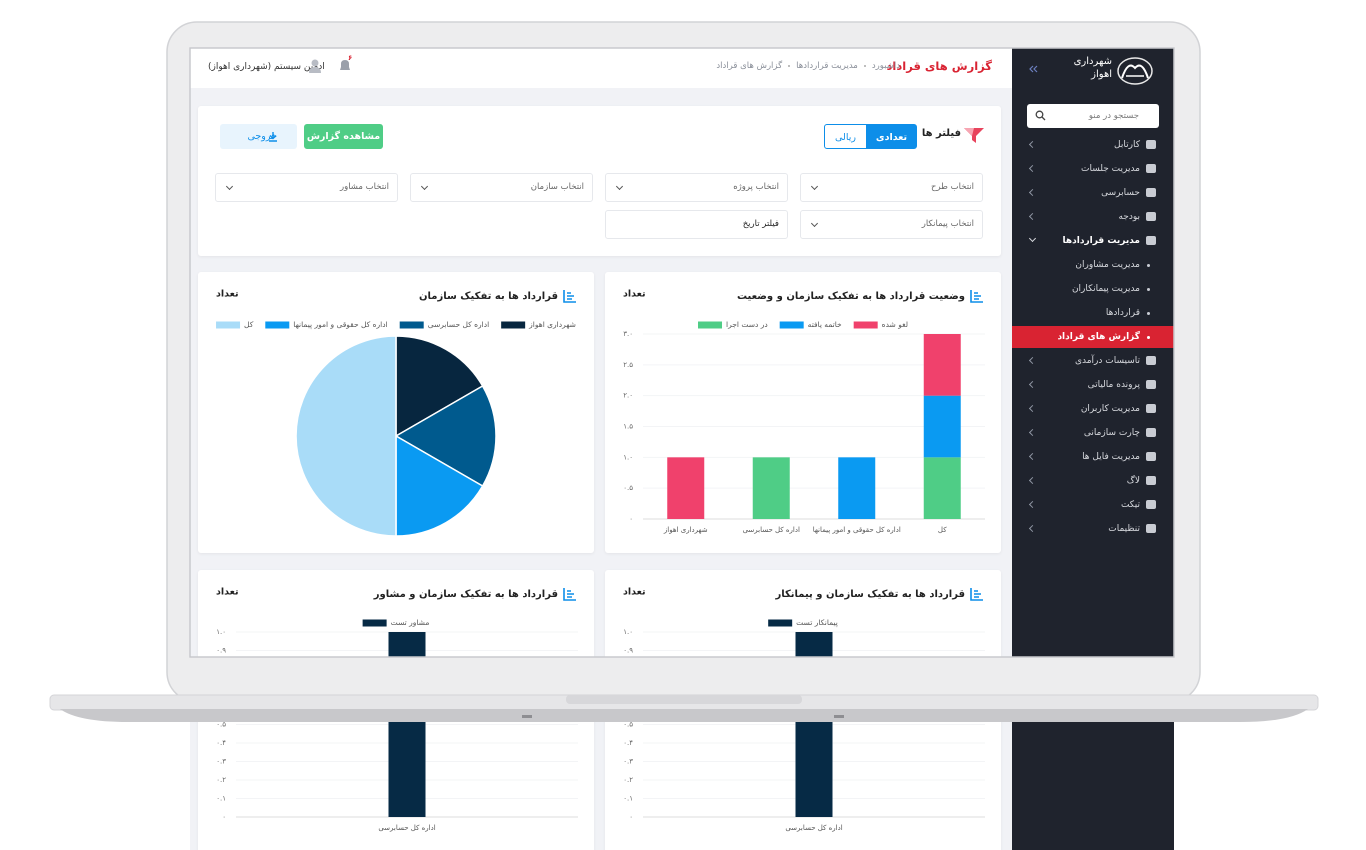  What do you see at coordinates (1093, 457) in the screenshot?
I see `menu-item: مدیریت فایل ها` at bounding box center [1093, 457].